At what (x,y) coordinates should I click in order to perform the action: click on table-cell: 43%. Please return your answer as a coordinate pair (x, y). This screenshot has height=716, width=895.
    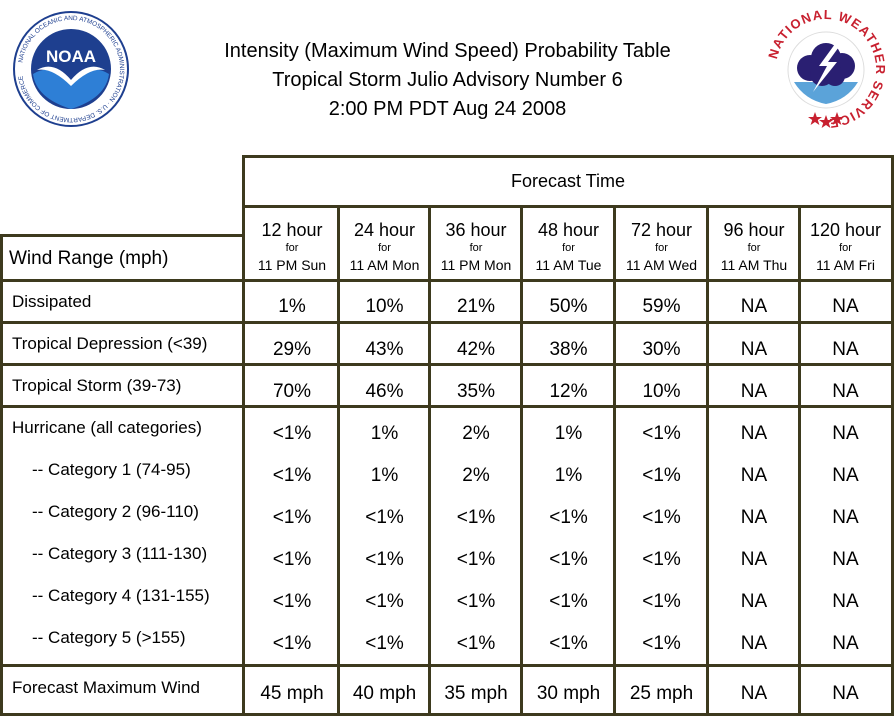
    Looking at the image, I should click on (384, 349).